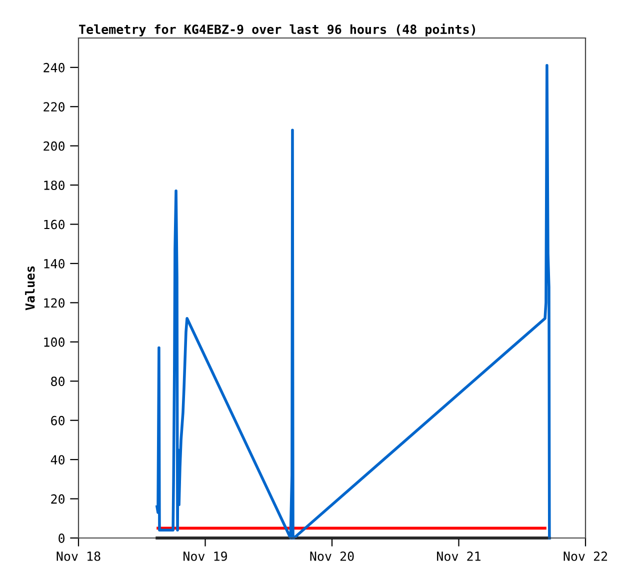  I want to click on y-tick-label: 140, so click(54, 263).